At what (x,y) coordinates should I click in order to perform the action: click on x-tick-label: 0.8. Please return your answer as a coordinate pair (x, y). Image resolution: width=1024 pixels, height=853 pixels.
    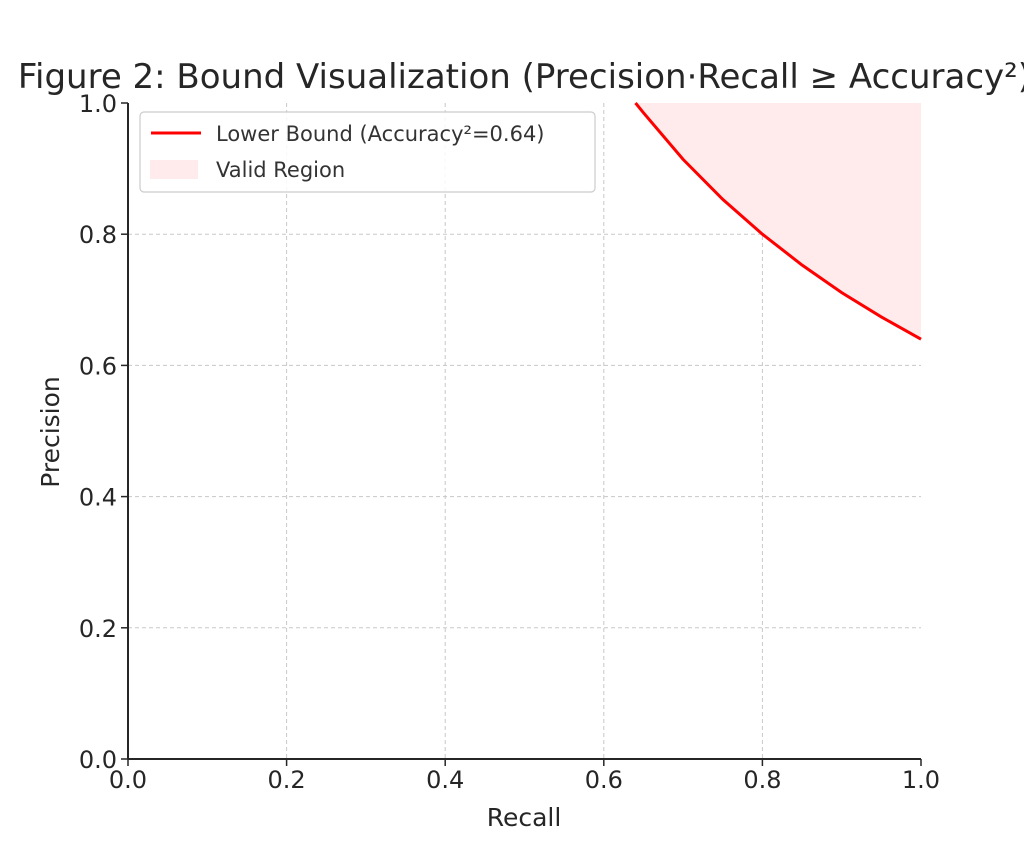
    Looking at the image, I should click on (762, 780).